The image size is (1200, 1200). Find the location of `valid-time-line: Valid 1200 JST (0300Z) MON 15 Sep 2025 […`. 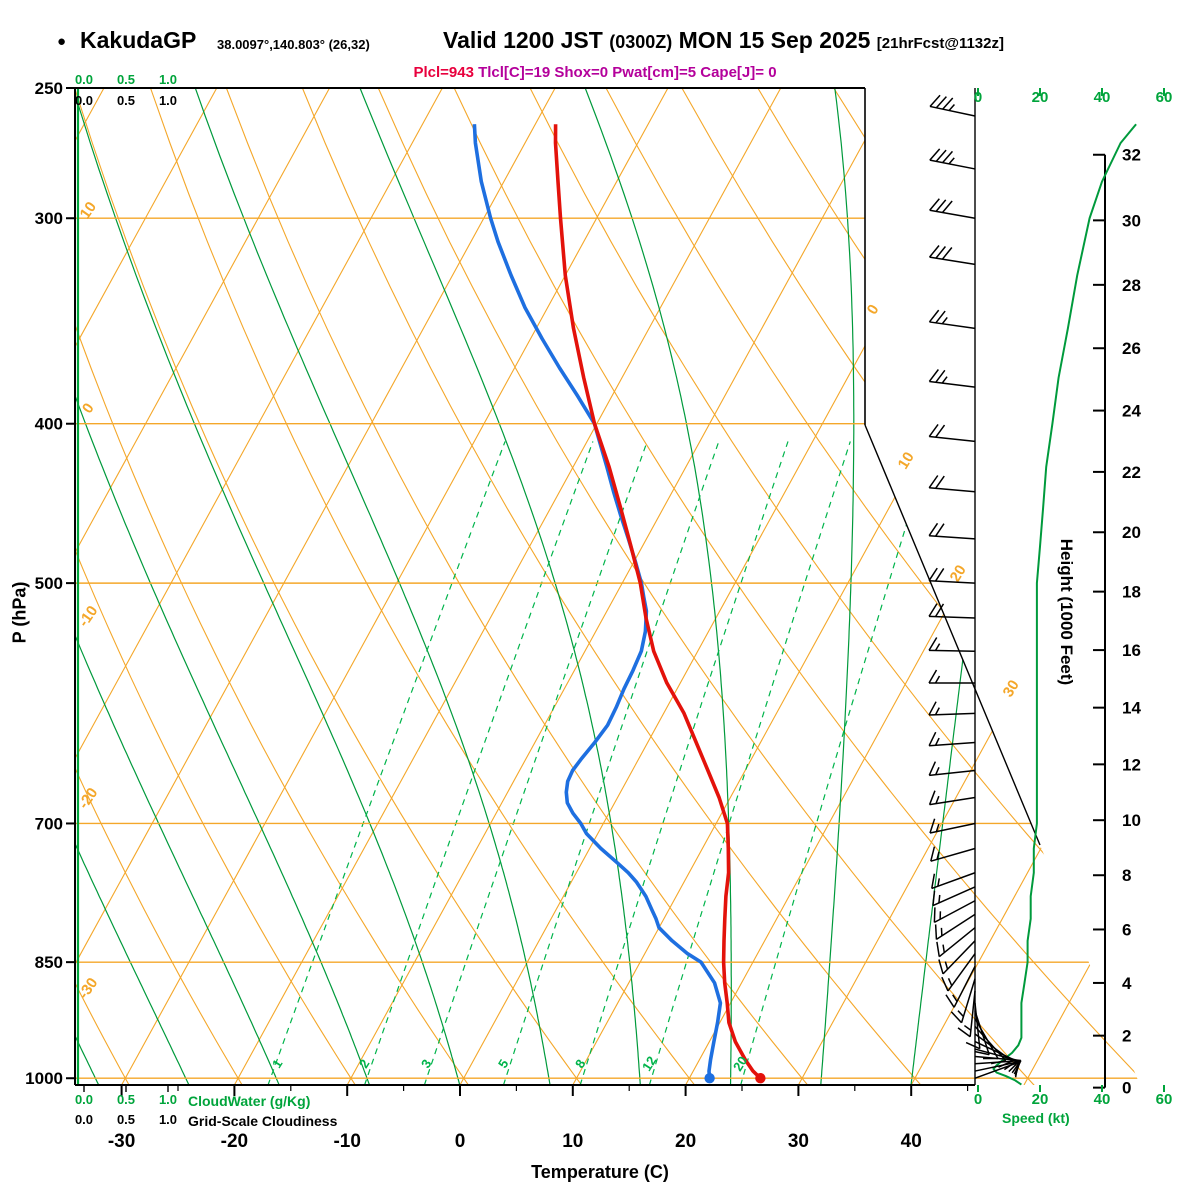

valid-time-line: Valid 1200 JST (0300Z) MON 15 Sep 2025 [… is located at coordinates (723, 40).